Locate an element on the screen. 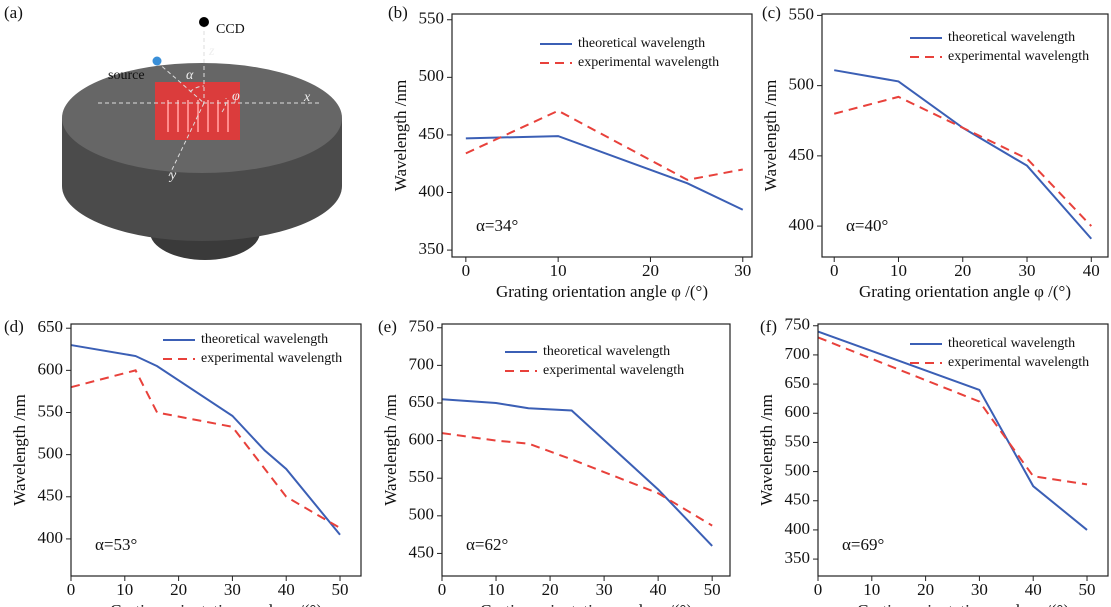 This screenshot has height=607, width=1111. source-dot is located at coordinates (157, 61).